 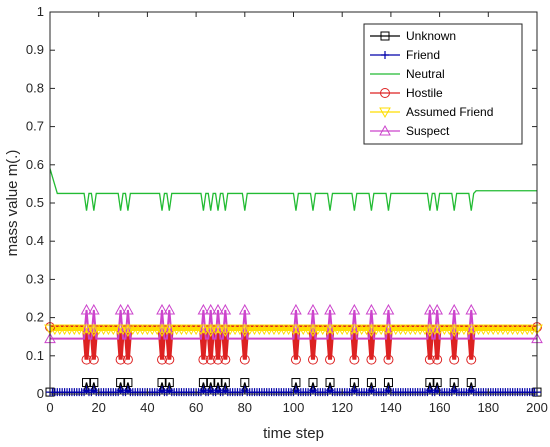 I want to click on y-tick-label: 0.2, so click(x=35, y=317).